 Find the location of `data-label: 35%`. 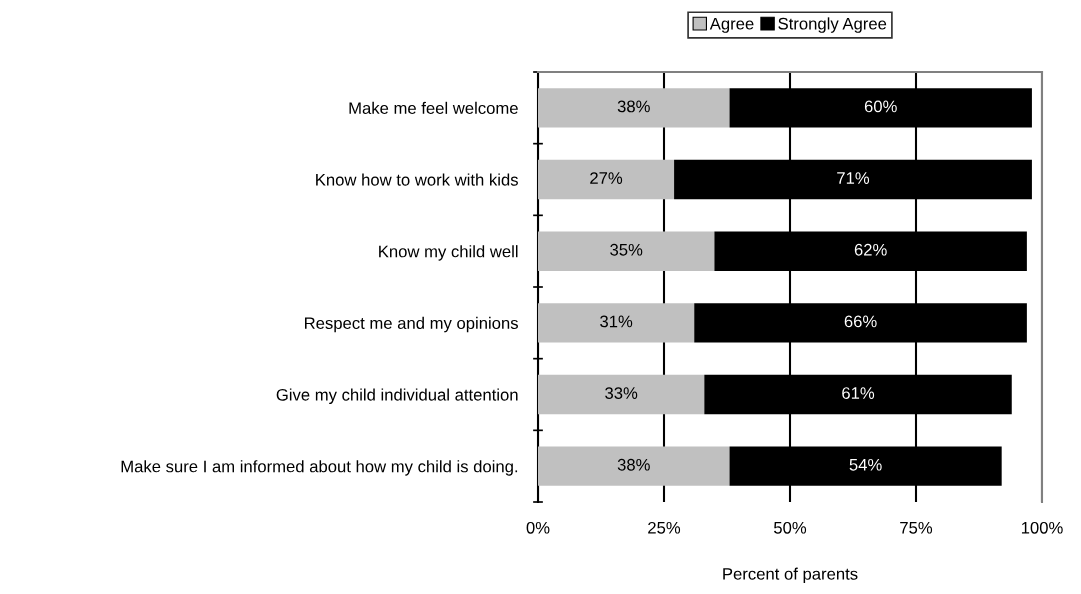

data-label: 35% is located at coordinates (626, 249).